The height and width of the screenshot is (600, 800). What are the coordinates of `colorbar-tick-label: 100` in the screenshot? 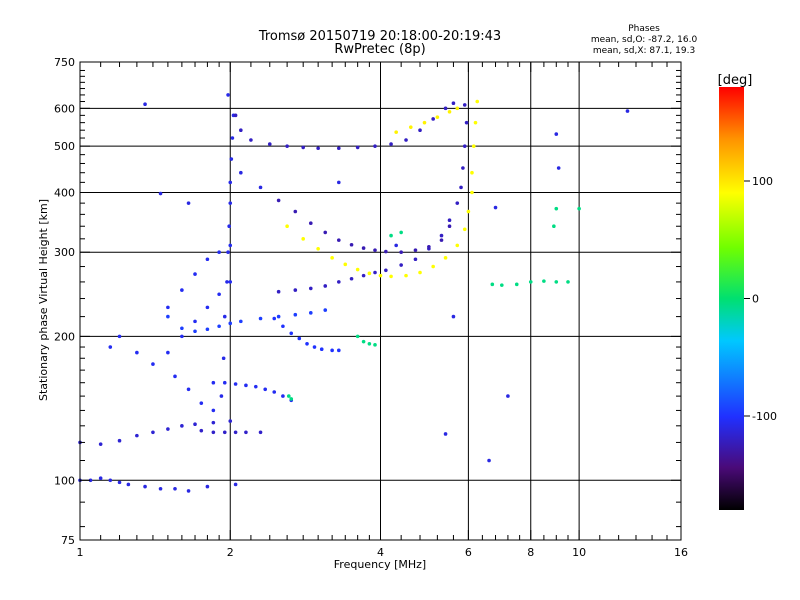 It's located at (762, 181).